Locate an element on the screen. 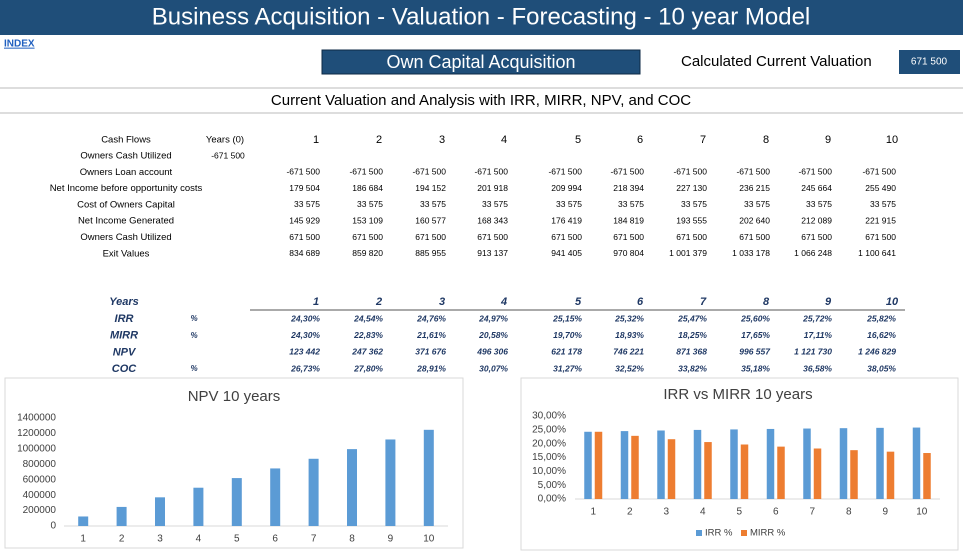 The height and width of the screenshot is (553, 963). cell: 123 442 is located at coordinates (304, 352).